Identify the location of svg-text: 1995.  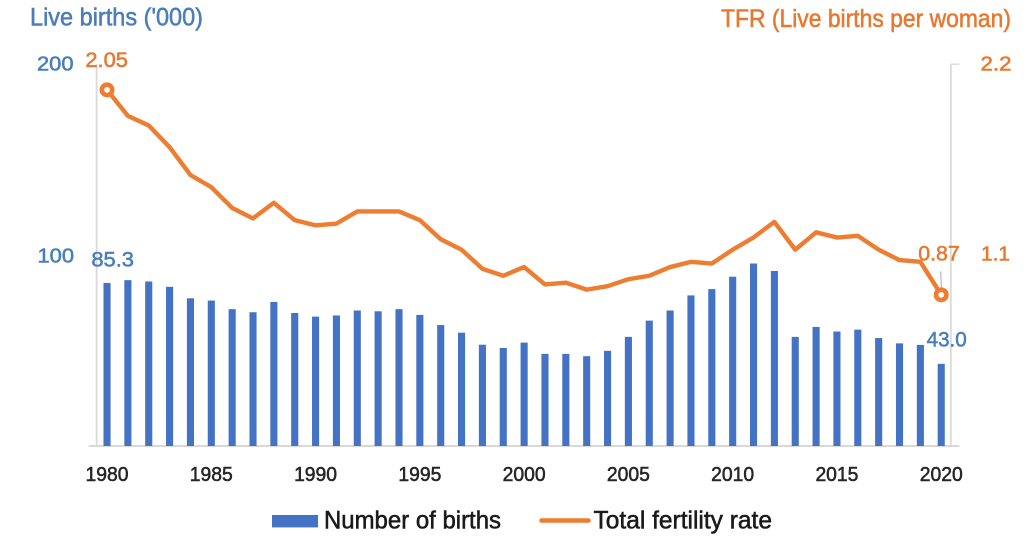
(419, 475).